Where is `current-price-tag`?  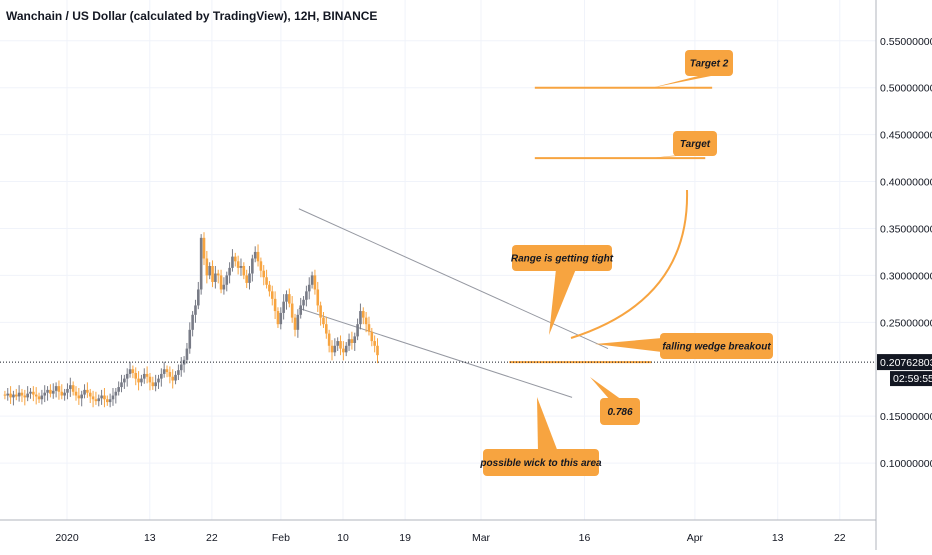
current-price-tag is located at coordinates (904, 362).